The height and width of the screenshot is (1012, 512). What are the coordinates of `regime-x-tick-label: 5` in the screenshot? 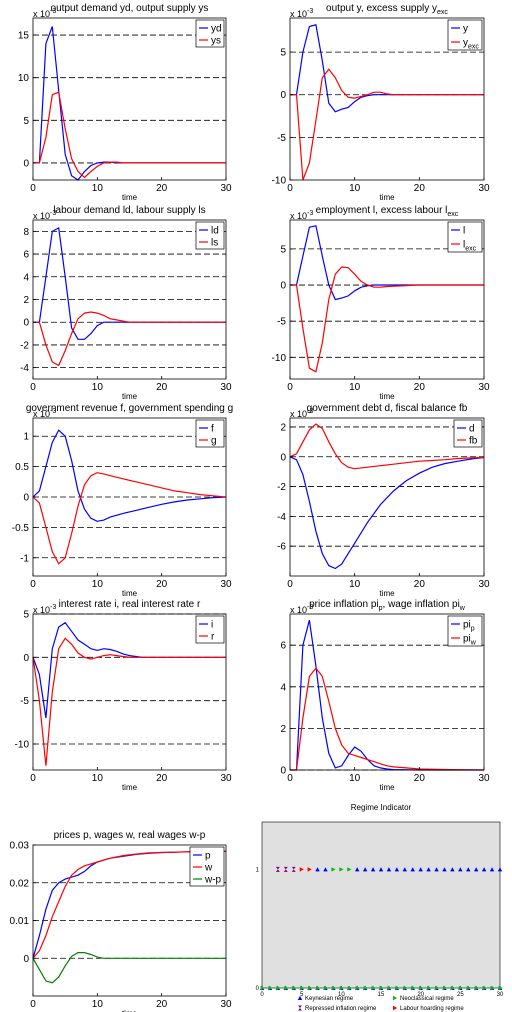 It's located at (302, 995).